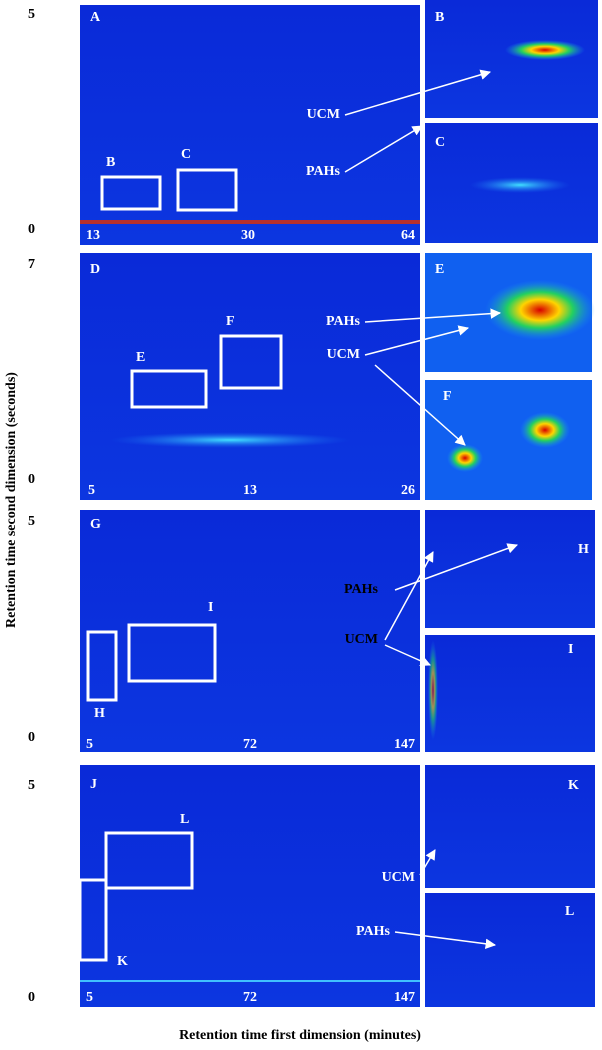 Image resolution: width=602 pixels, height=1050 pixels. Describe the element at coordinates (569, 911) in the screenshot. I see `inset-label: L` at that location.